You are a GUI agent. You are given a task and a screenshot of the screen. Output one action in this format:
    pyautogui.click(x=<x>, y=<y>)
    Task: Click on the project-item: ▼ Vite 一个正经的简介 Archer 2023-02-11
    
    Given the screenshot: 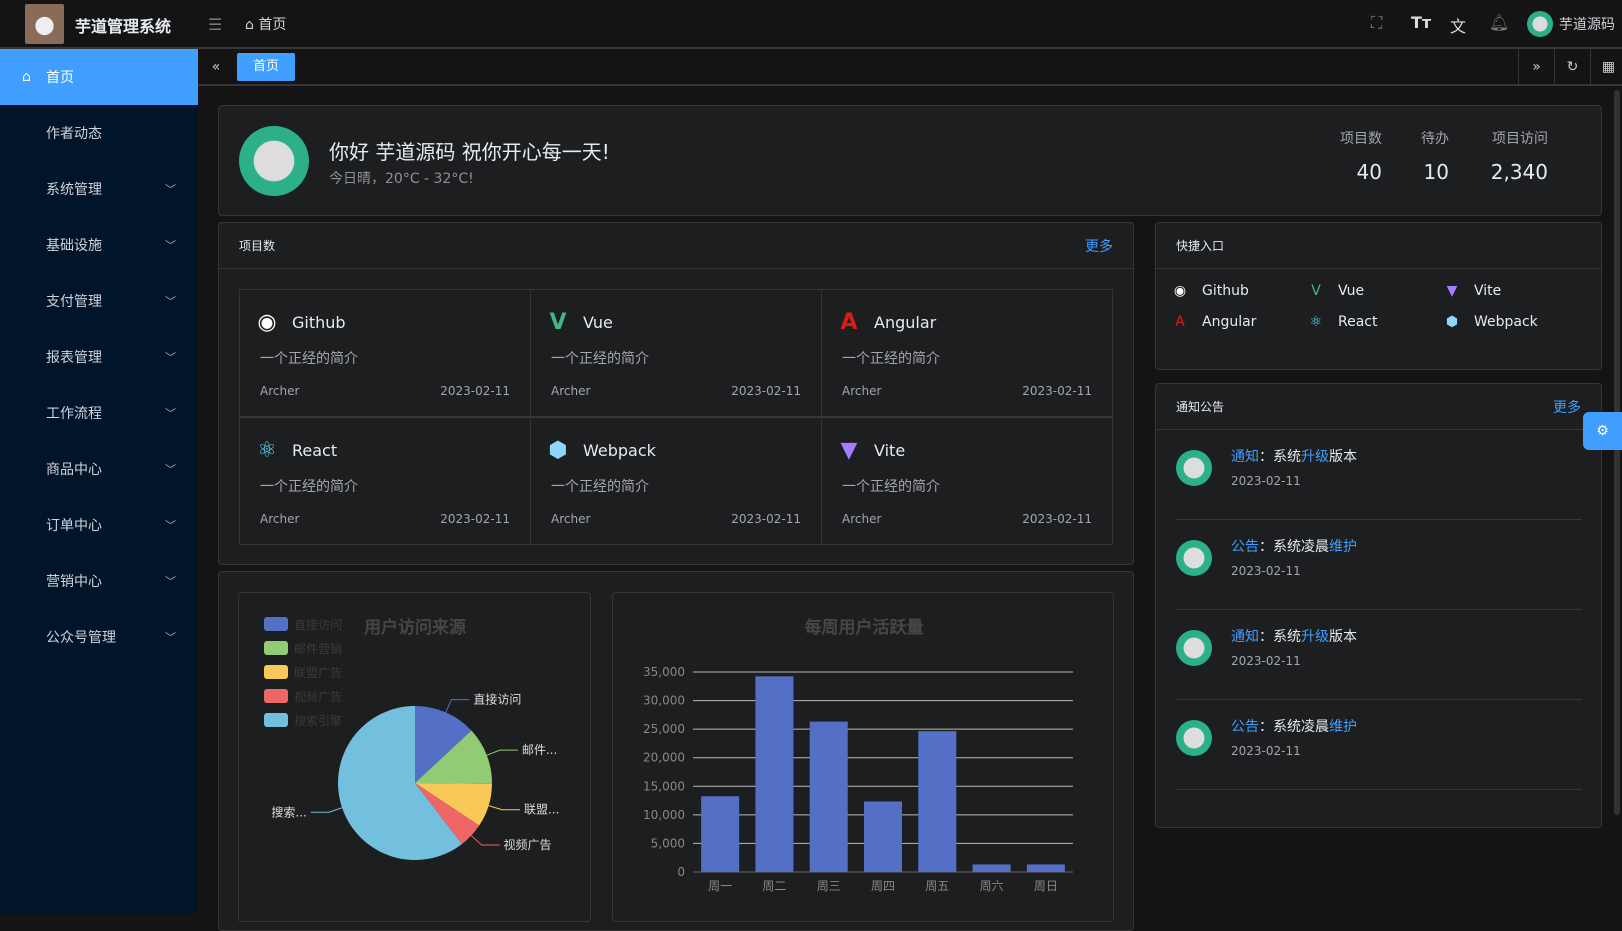 What is the action you would take?
    pyautogui.click(x=967, y=481)
    